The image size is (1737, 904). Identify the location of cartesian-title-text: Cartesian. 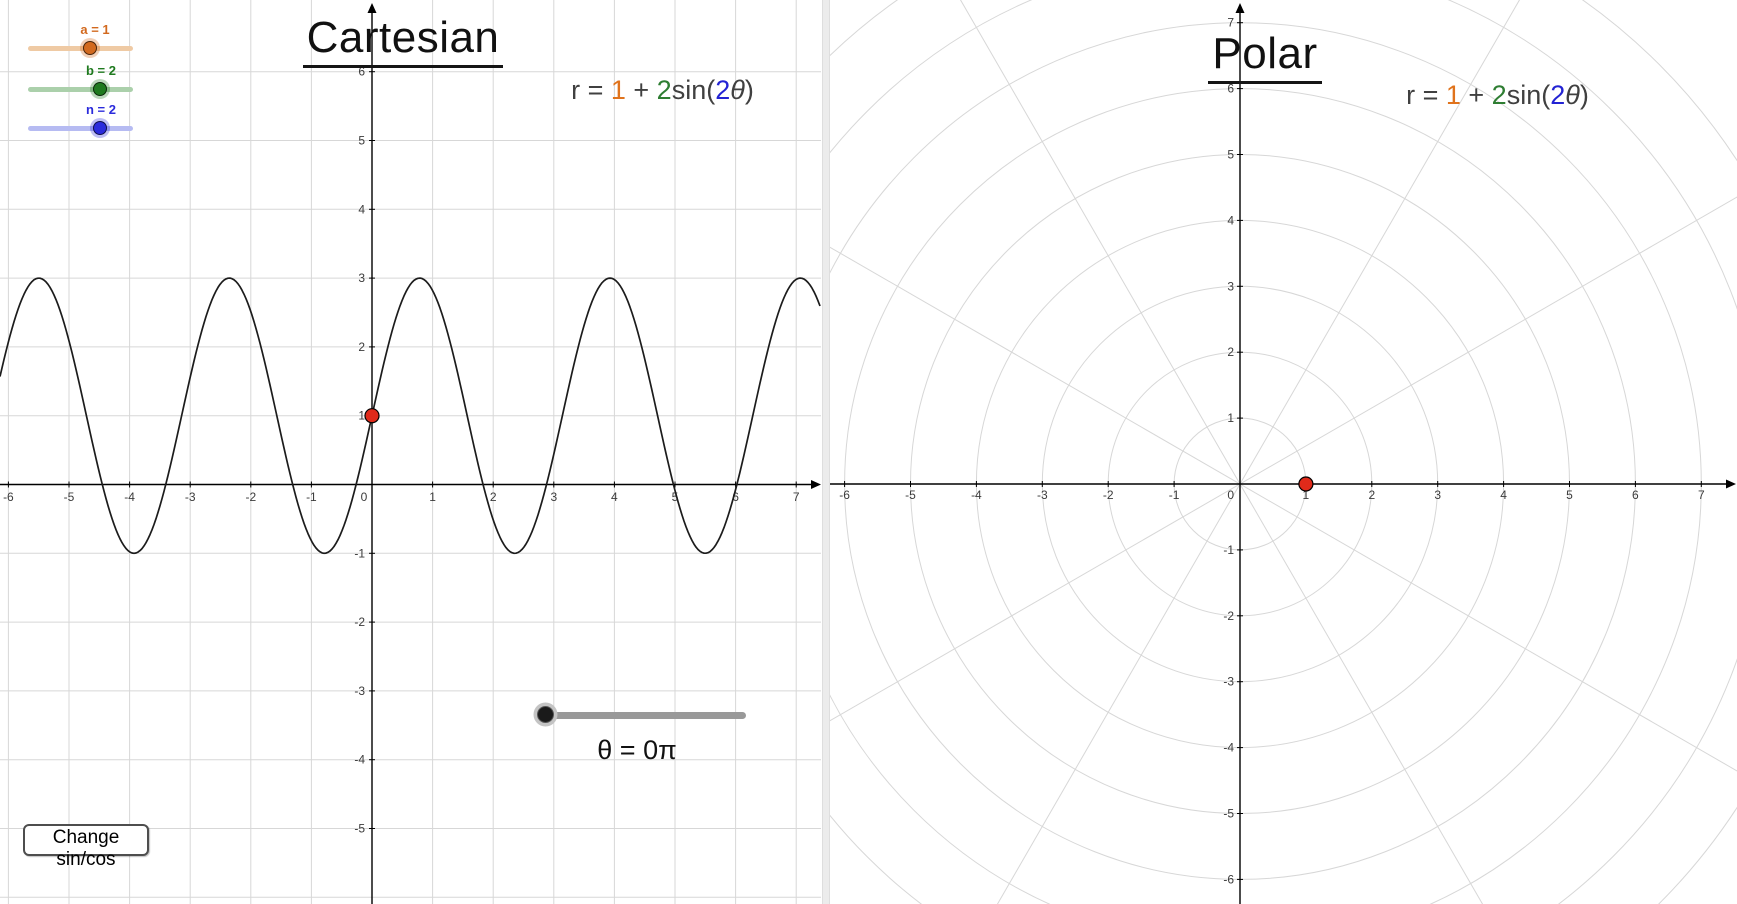
(403, 40).